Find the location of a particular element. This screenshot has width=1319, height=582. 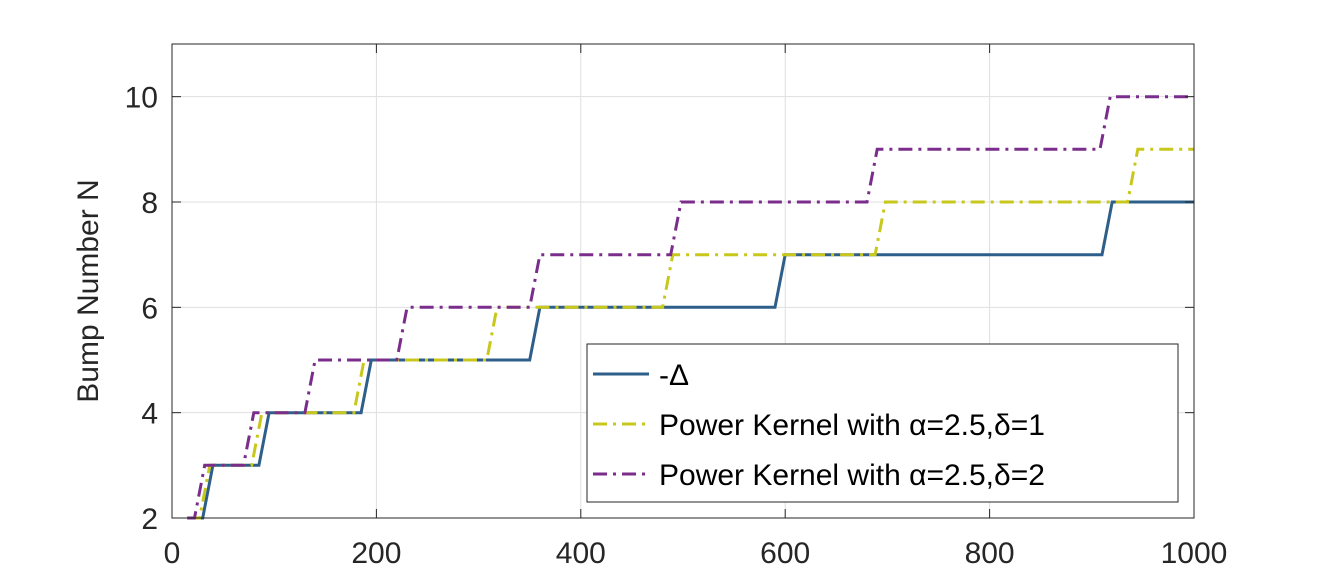

legend-label-1: -Δ is located at coordinates (674, 375).